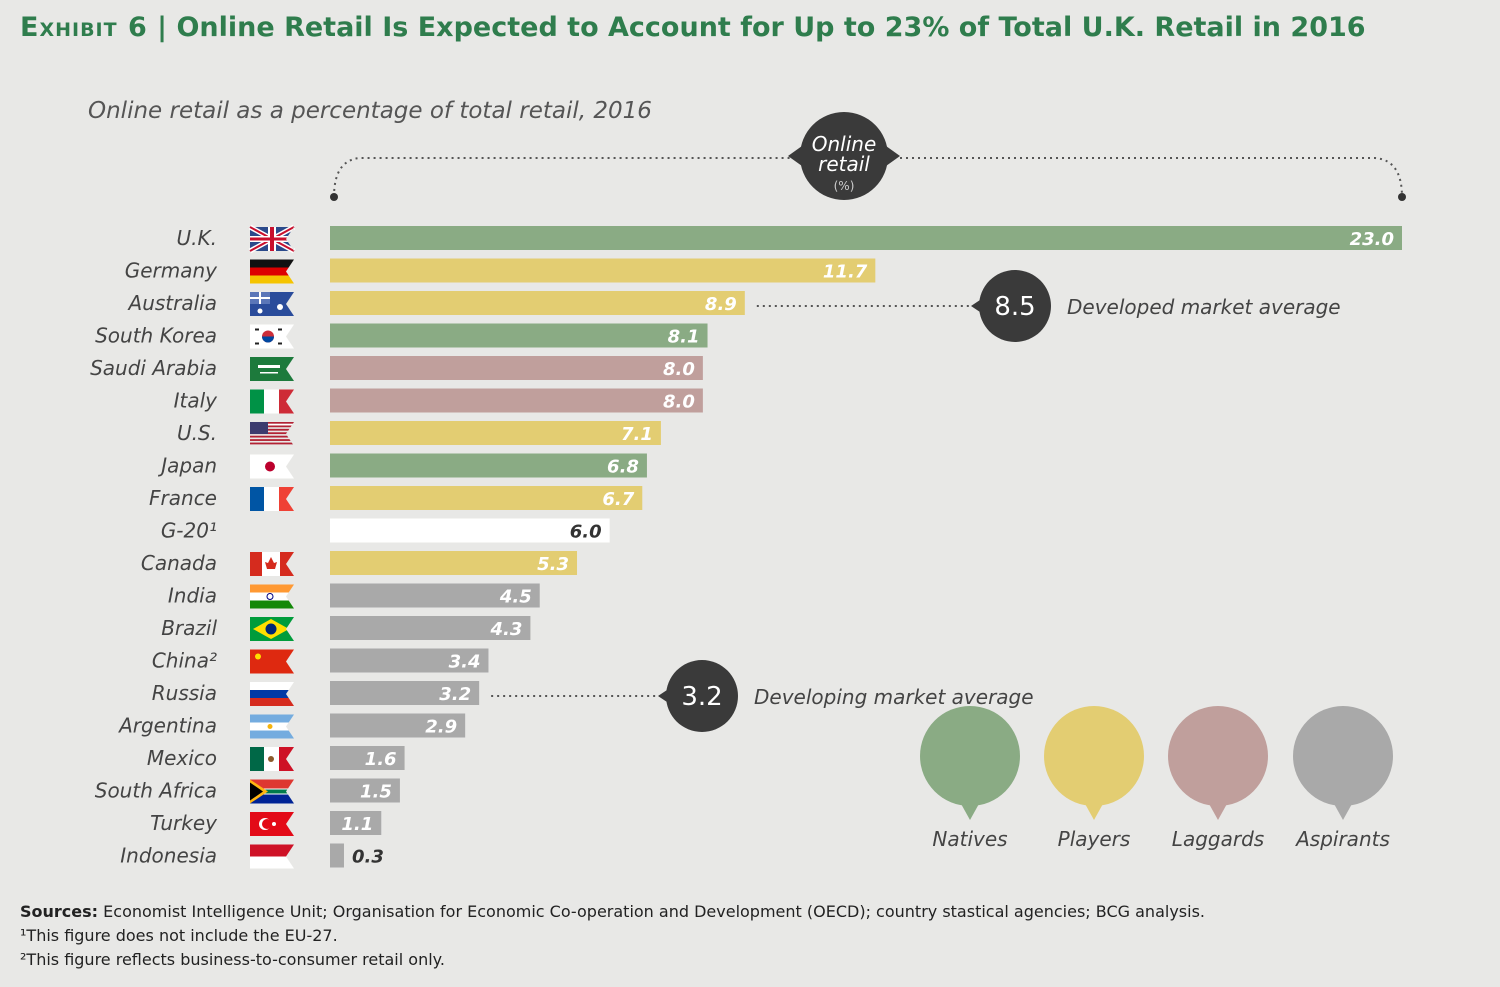 The width and height of the screenshot is (1500, 987). I want to click on bar-row: Indonesia 0.3, so click(252, 856).